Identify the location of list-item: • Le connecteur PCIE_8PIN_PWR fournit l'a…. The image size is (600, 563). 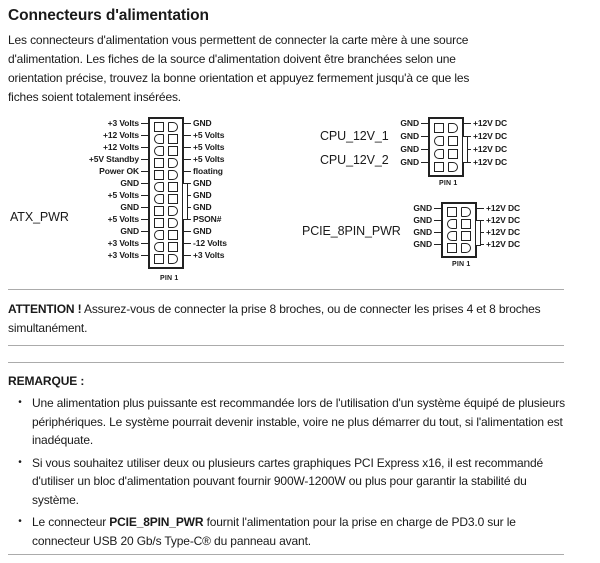
(301, 531).